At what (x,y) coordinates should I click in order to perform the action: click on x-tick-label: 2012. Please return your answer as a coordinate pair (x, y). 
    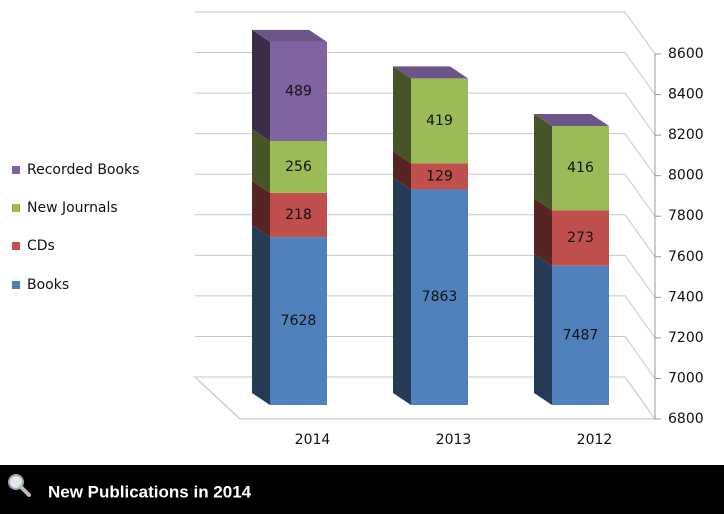
    Looking at the image, I should click on (595, 440).